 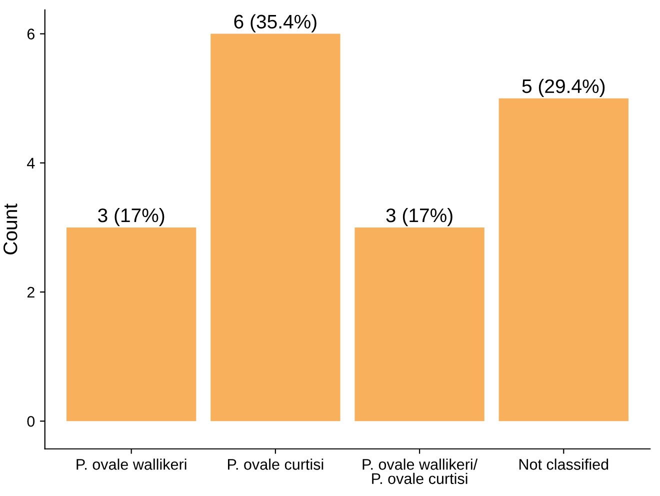 I want to click on y-tick-label: 6, so click(x=30, y=34).